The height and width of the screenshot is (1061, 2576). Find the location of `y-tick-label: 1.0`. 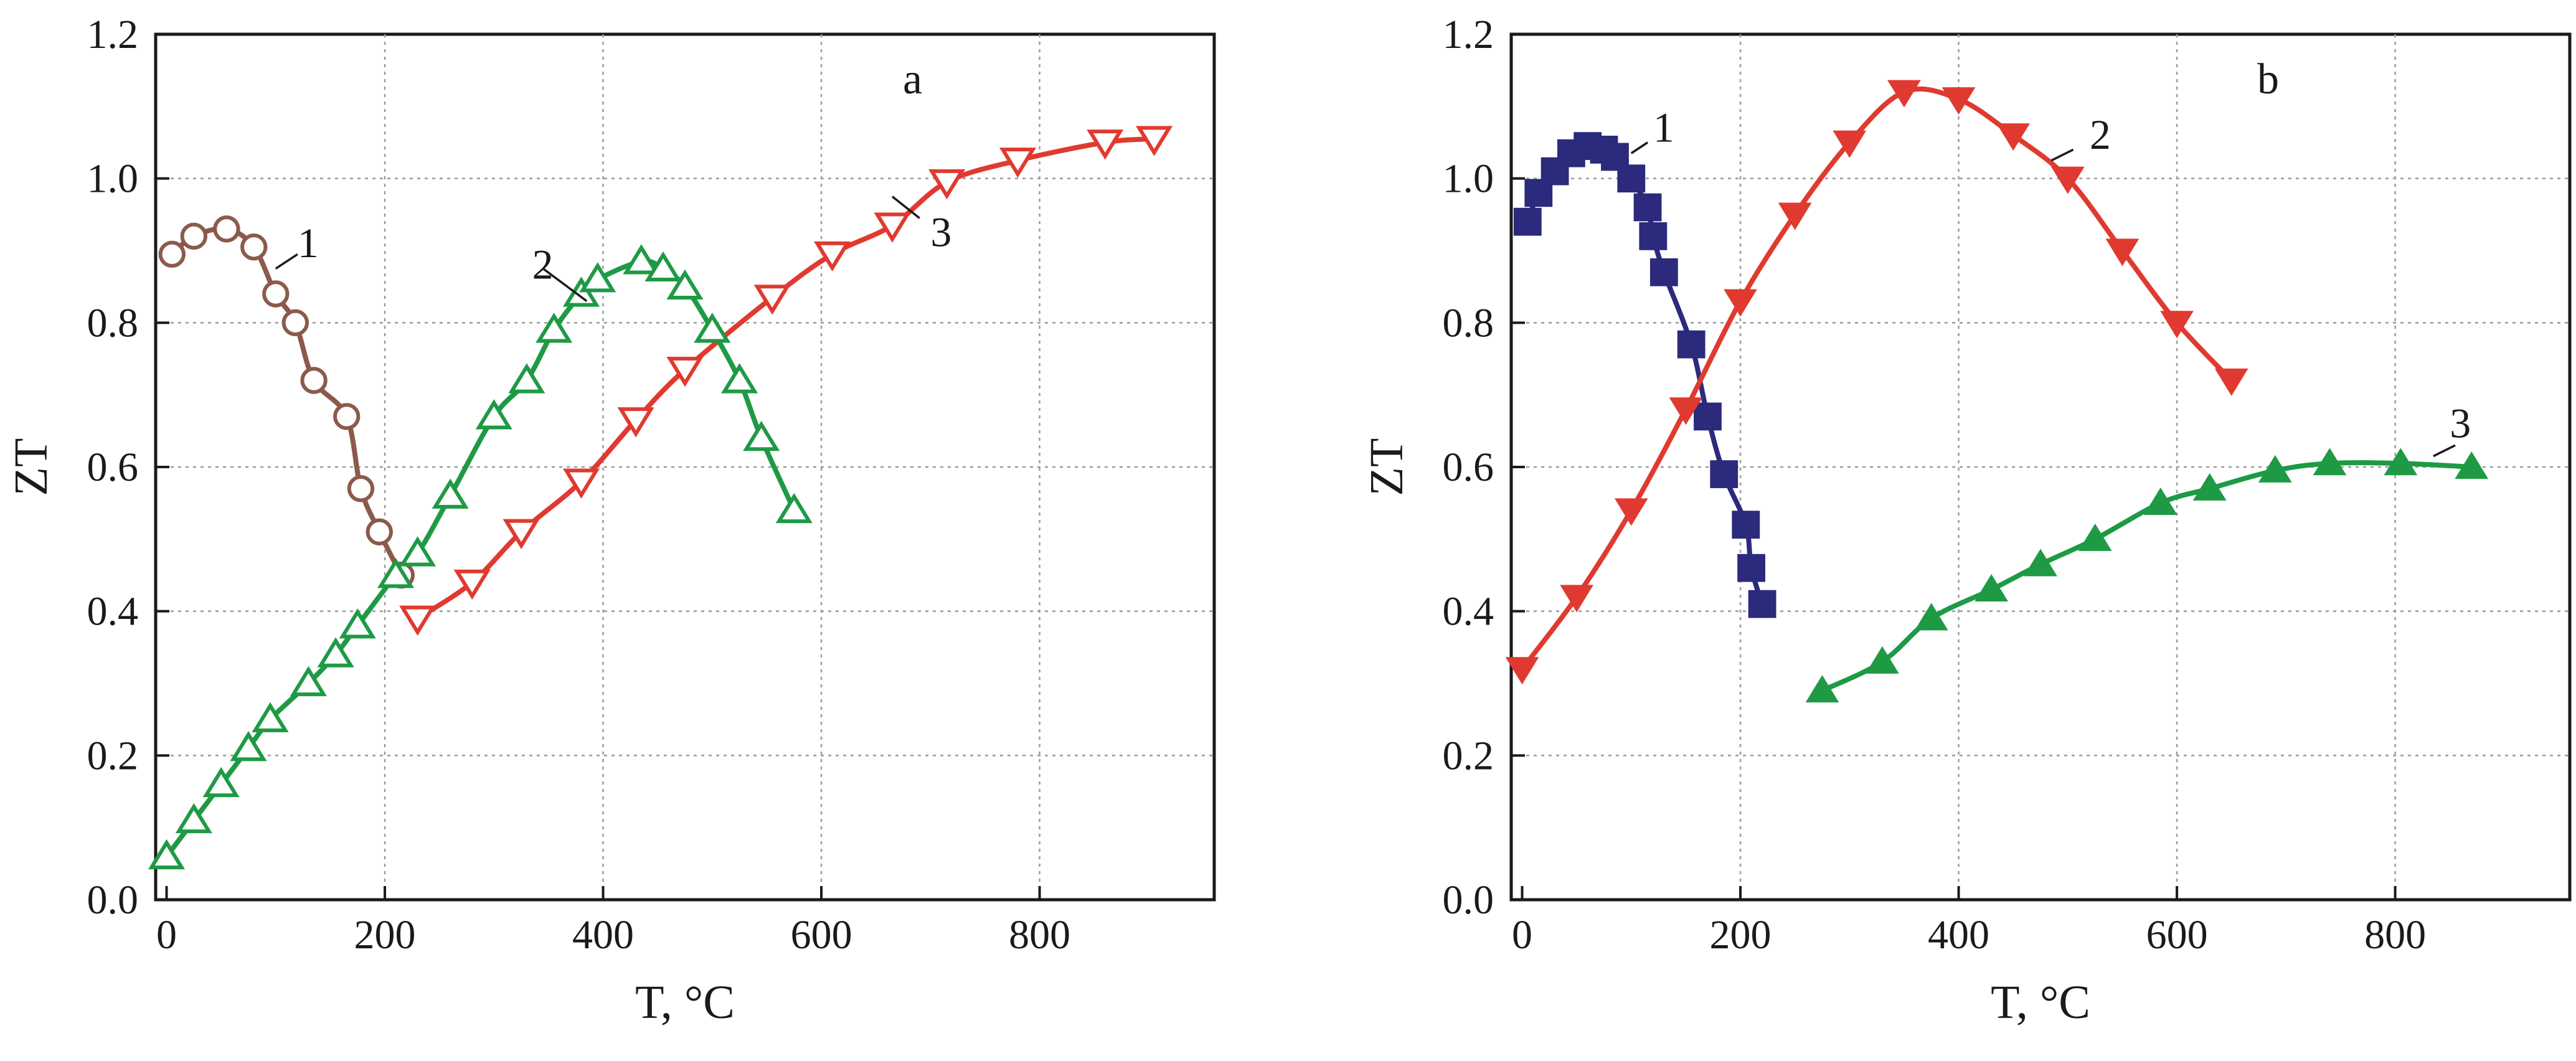

y-tick-label: 1.0 is located at coordinates (113, 179).